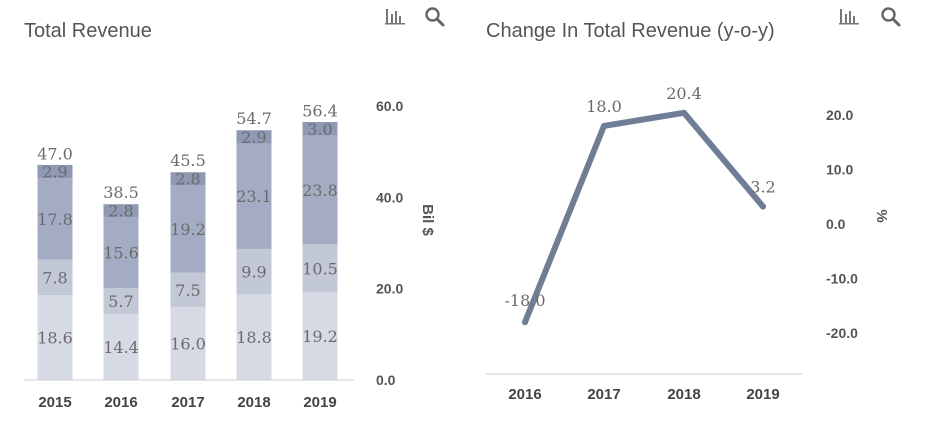  Describe the element at coordinates (121, 192) in the screenshot. I see `total-value-label: 38.5` at that location.